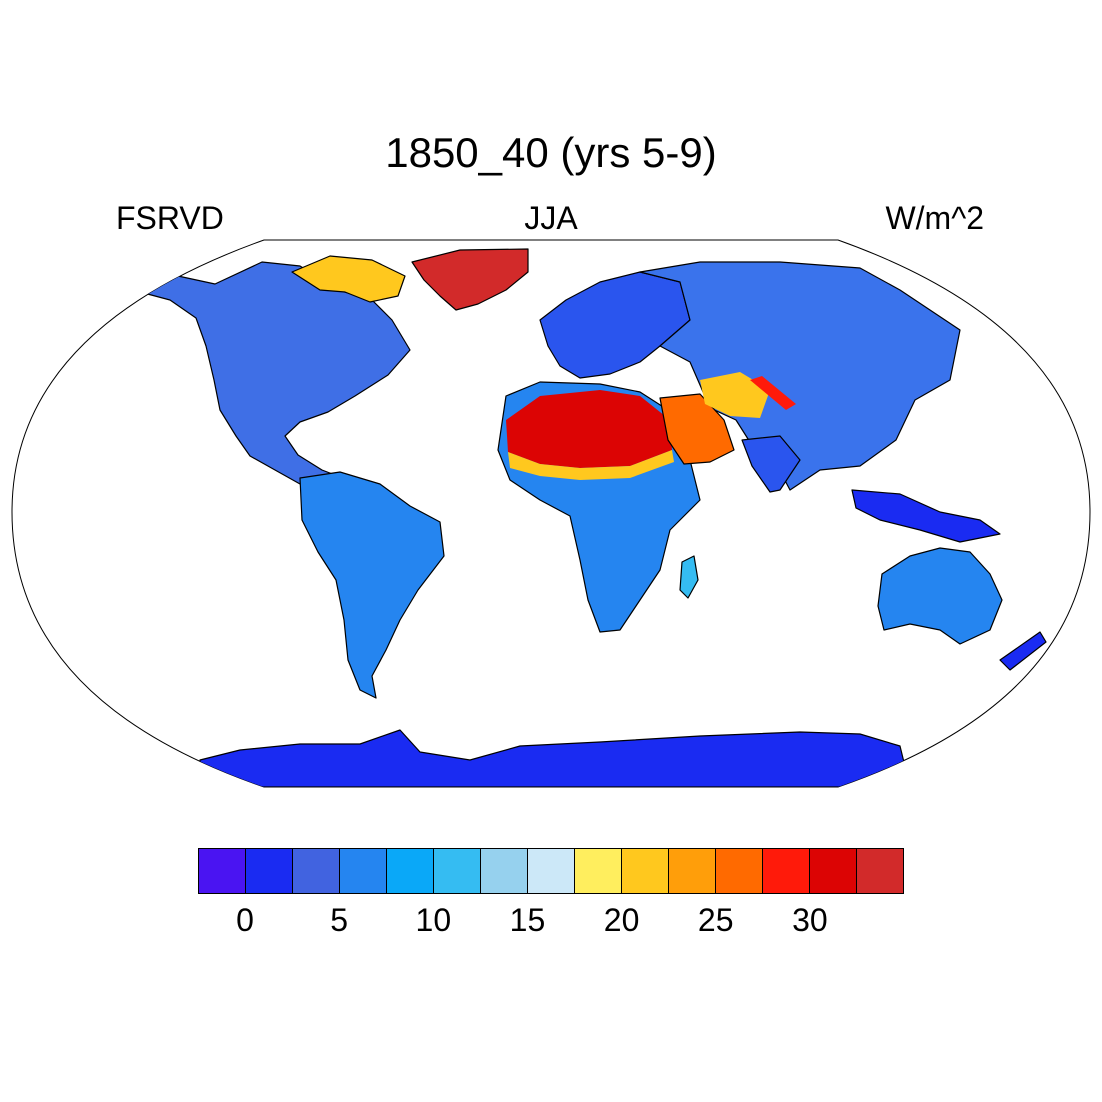  I want to click on madagascar, so click(689, 577).